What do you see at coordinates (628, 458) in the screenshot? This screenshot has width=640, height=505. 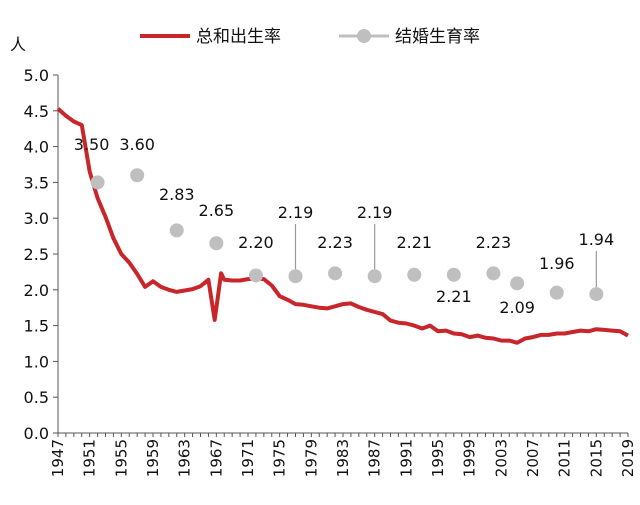 I see `x-tick-label: 2019` at bounding box center [628, 458].